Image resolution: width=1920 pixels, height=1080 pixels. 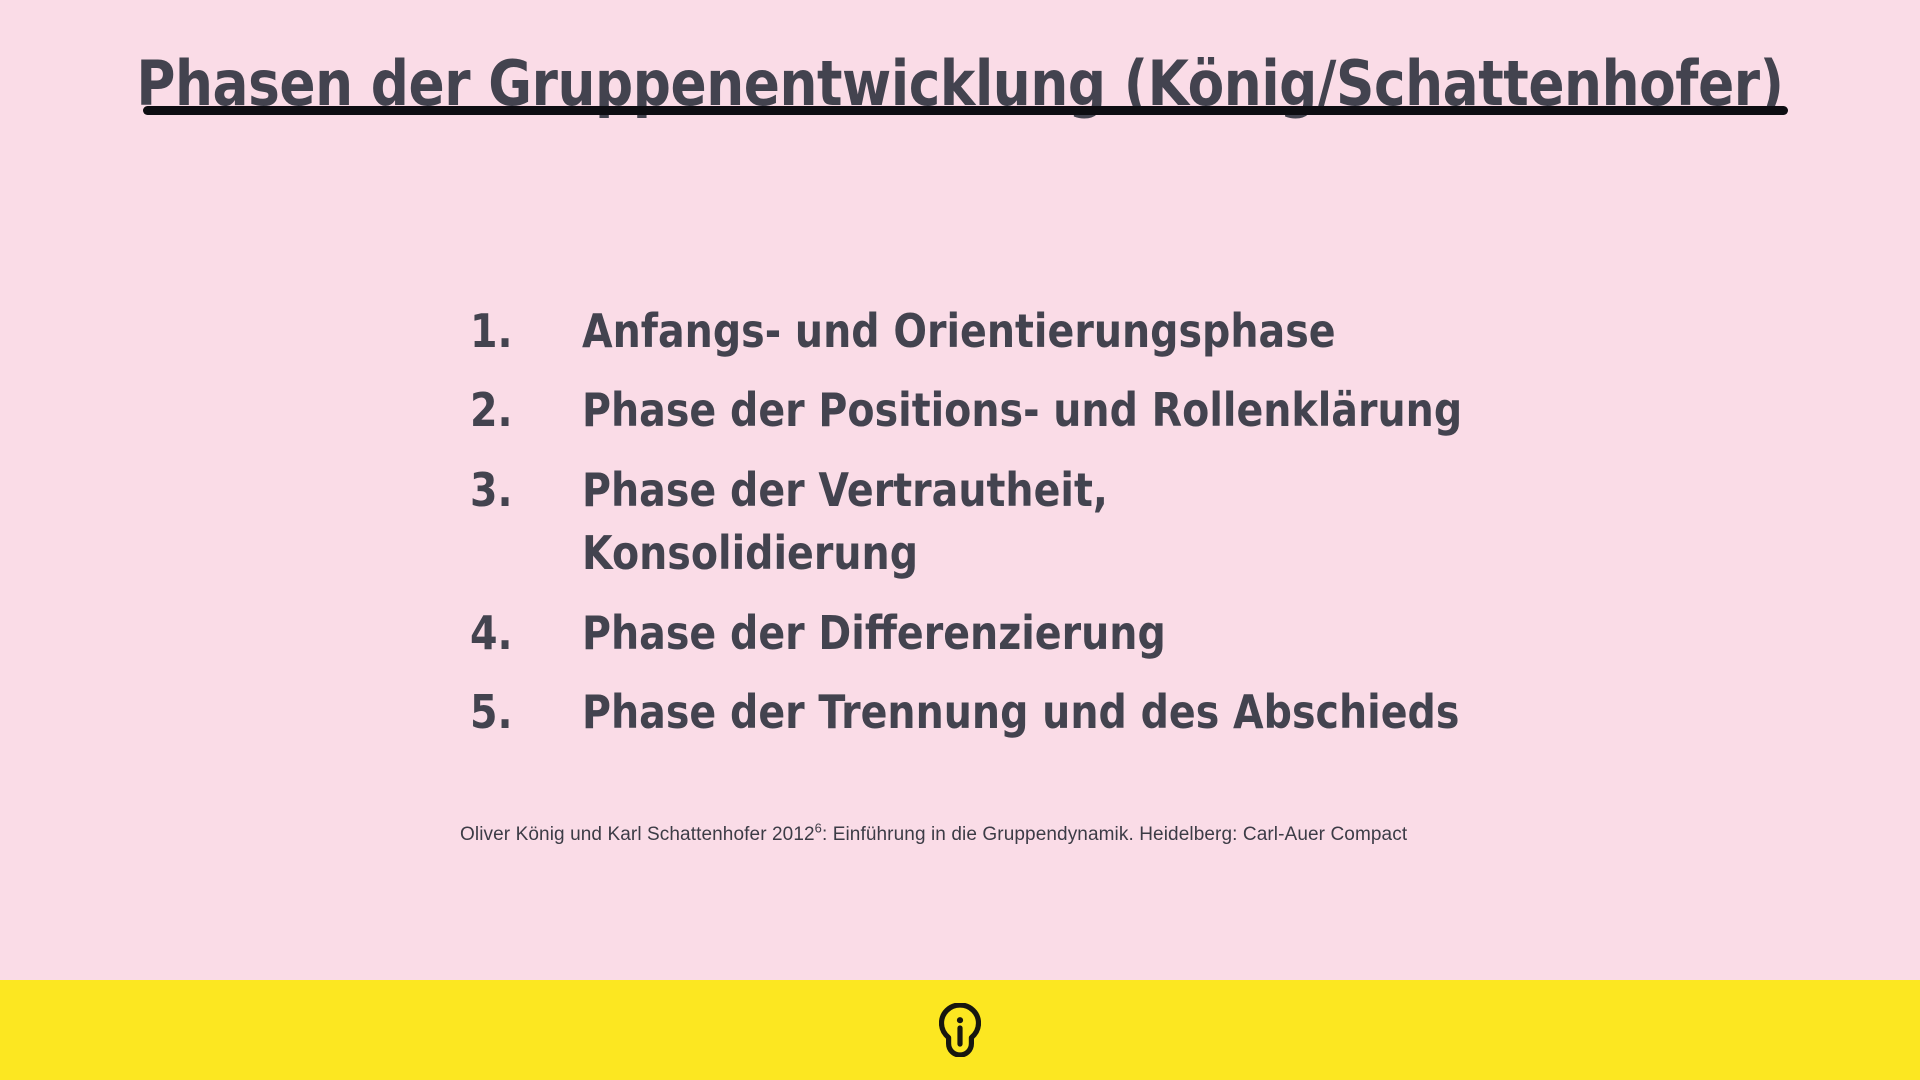 I want to click on list-item-label: Phase der Vertrautheit, Konsolidierung, so click(x=845, y=521).